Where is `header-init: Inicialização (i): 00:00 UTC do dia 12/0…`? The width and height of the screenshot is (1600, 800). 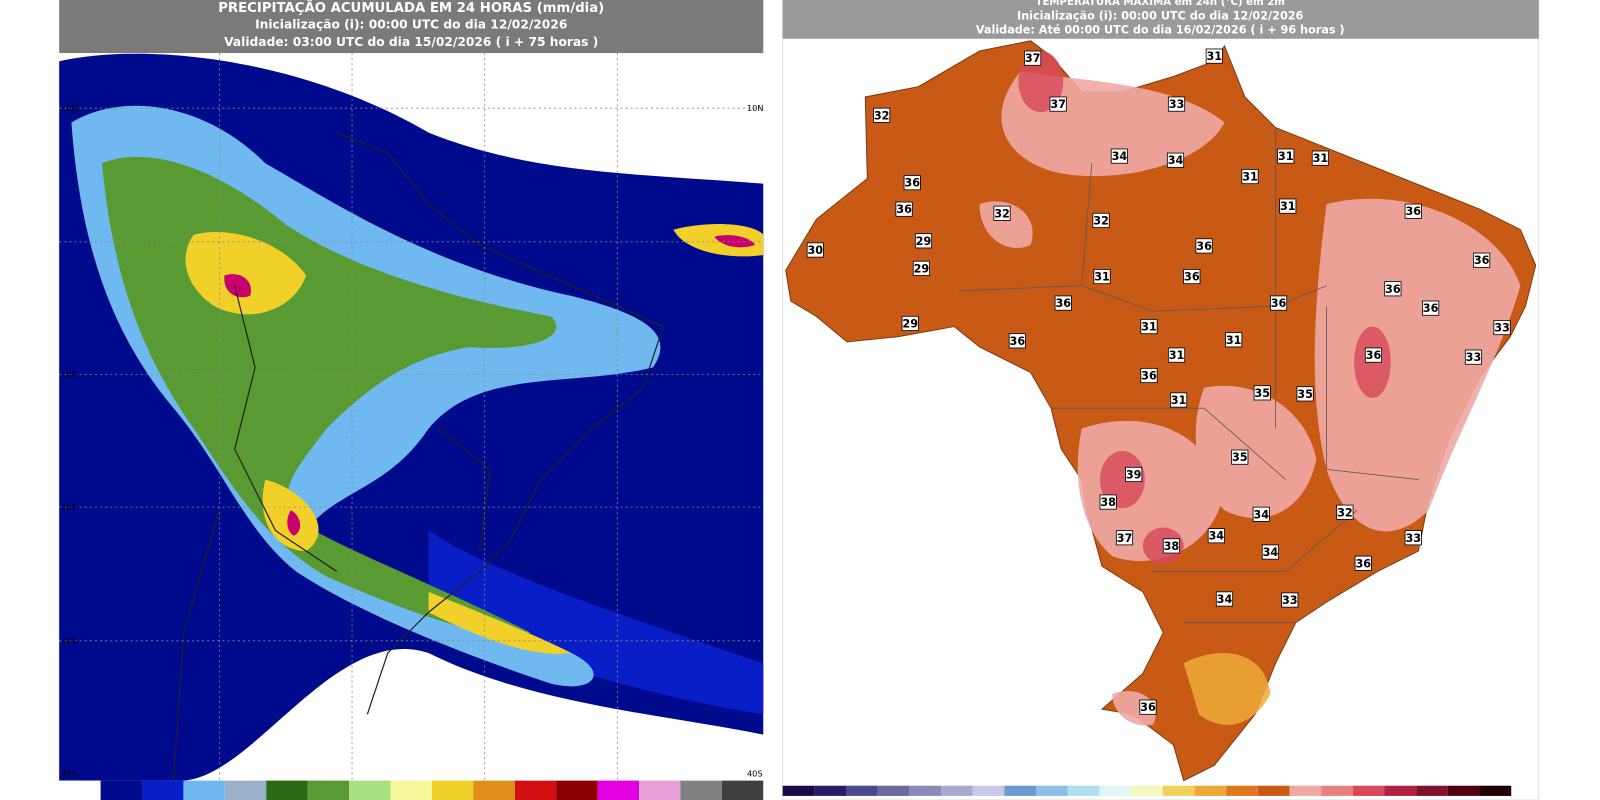 header-init: Inicialização (i): 00:00 UTC do dia 12/0… is located at coordinates (411, 25).